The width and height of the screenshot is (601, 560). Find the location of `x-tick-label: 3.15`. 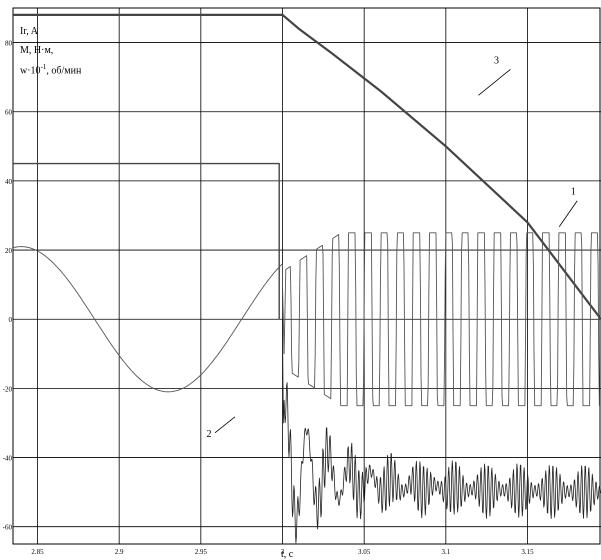

x-tick-label: 3.15 is located at coordinates (527, 552).